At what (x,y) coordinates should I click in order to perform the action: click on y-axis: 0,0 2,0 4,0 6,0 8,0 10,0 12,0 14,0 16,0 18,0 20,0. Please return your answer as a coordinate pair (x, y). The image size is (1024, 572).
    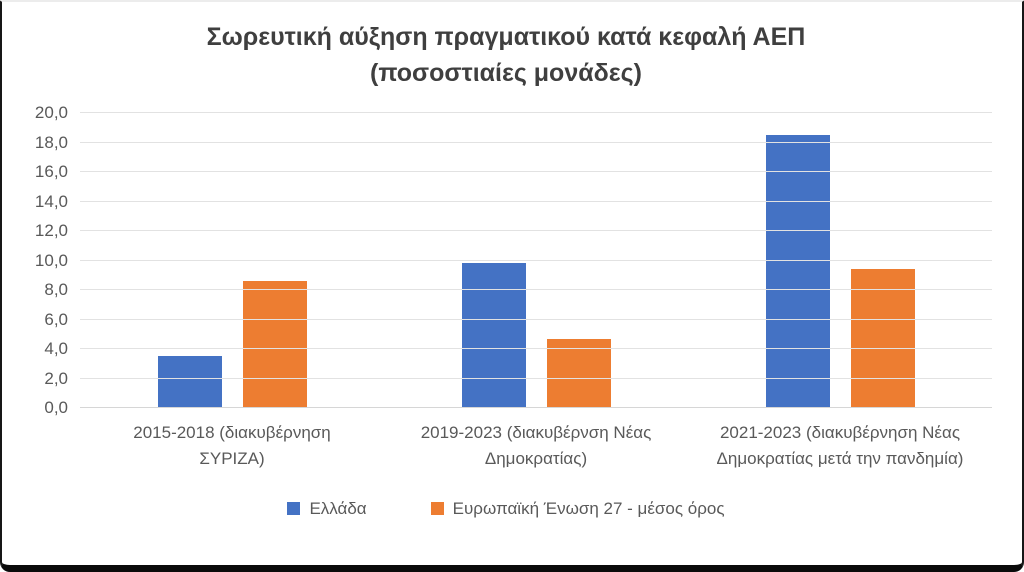
    Looking at the image, I should click on (45, 260).